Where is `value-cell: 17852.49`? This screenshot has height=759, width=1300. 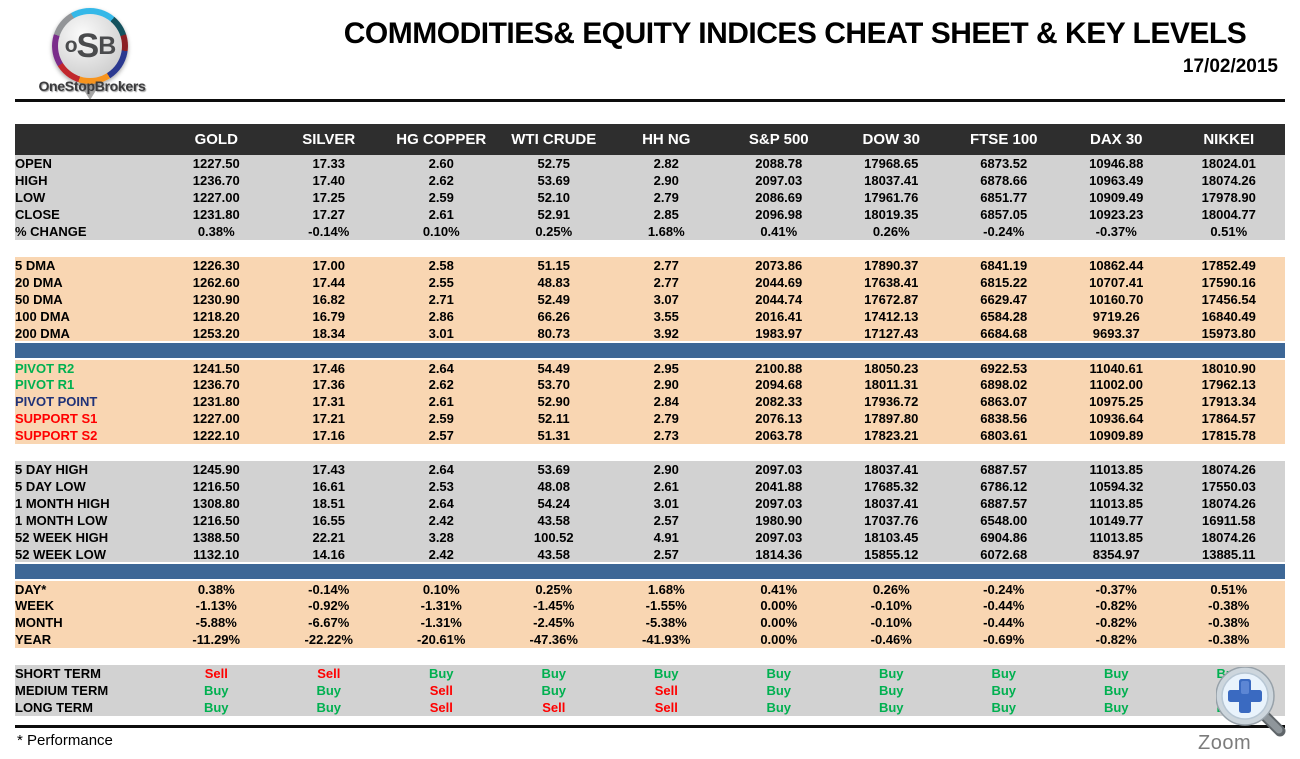
value-cell: 17852.49 is located at coordinates (1228, 265).